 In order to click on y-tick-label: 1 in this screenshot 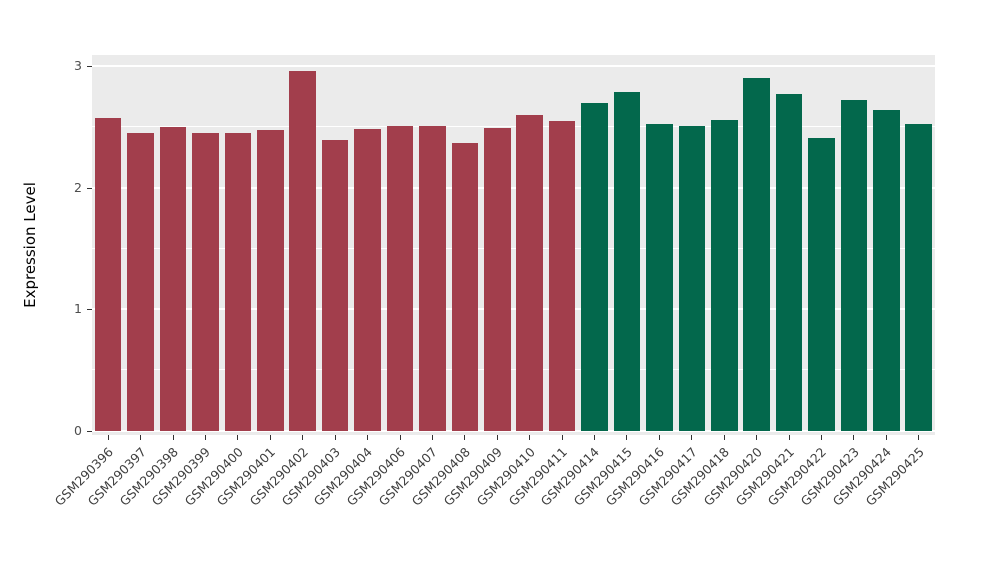, I will do `click(78, 309)`.